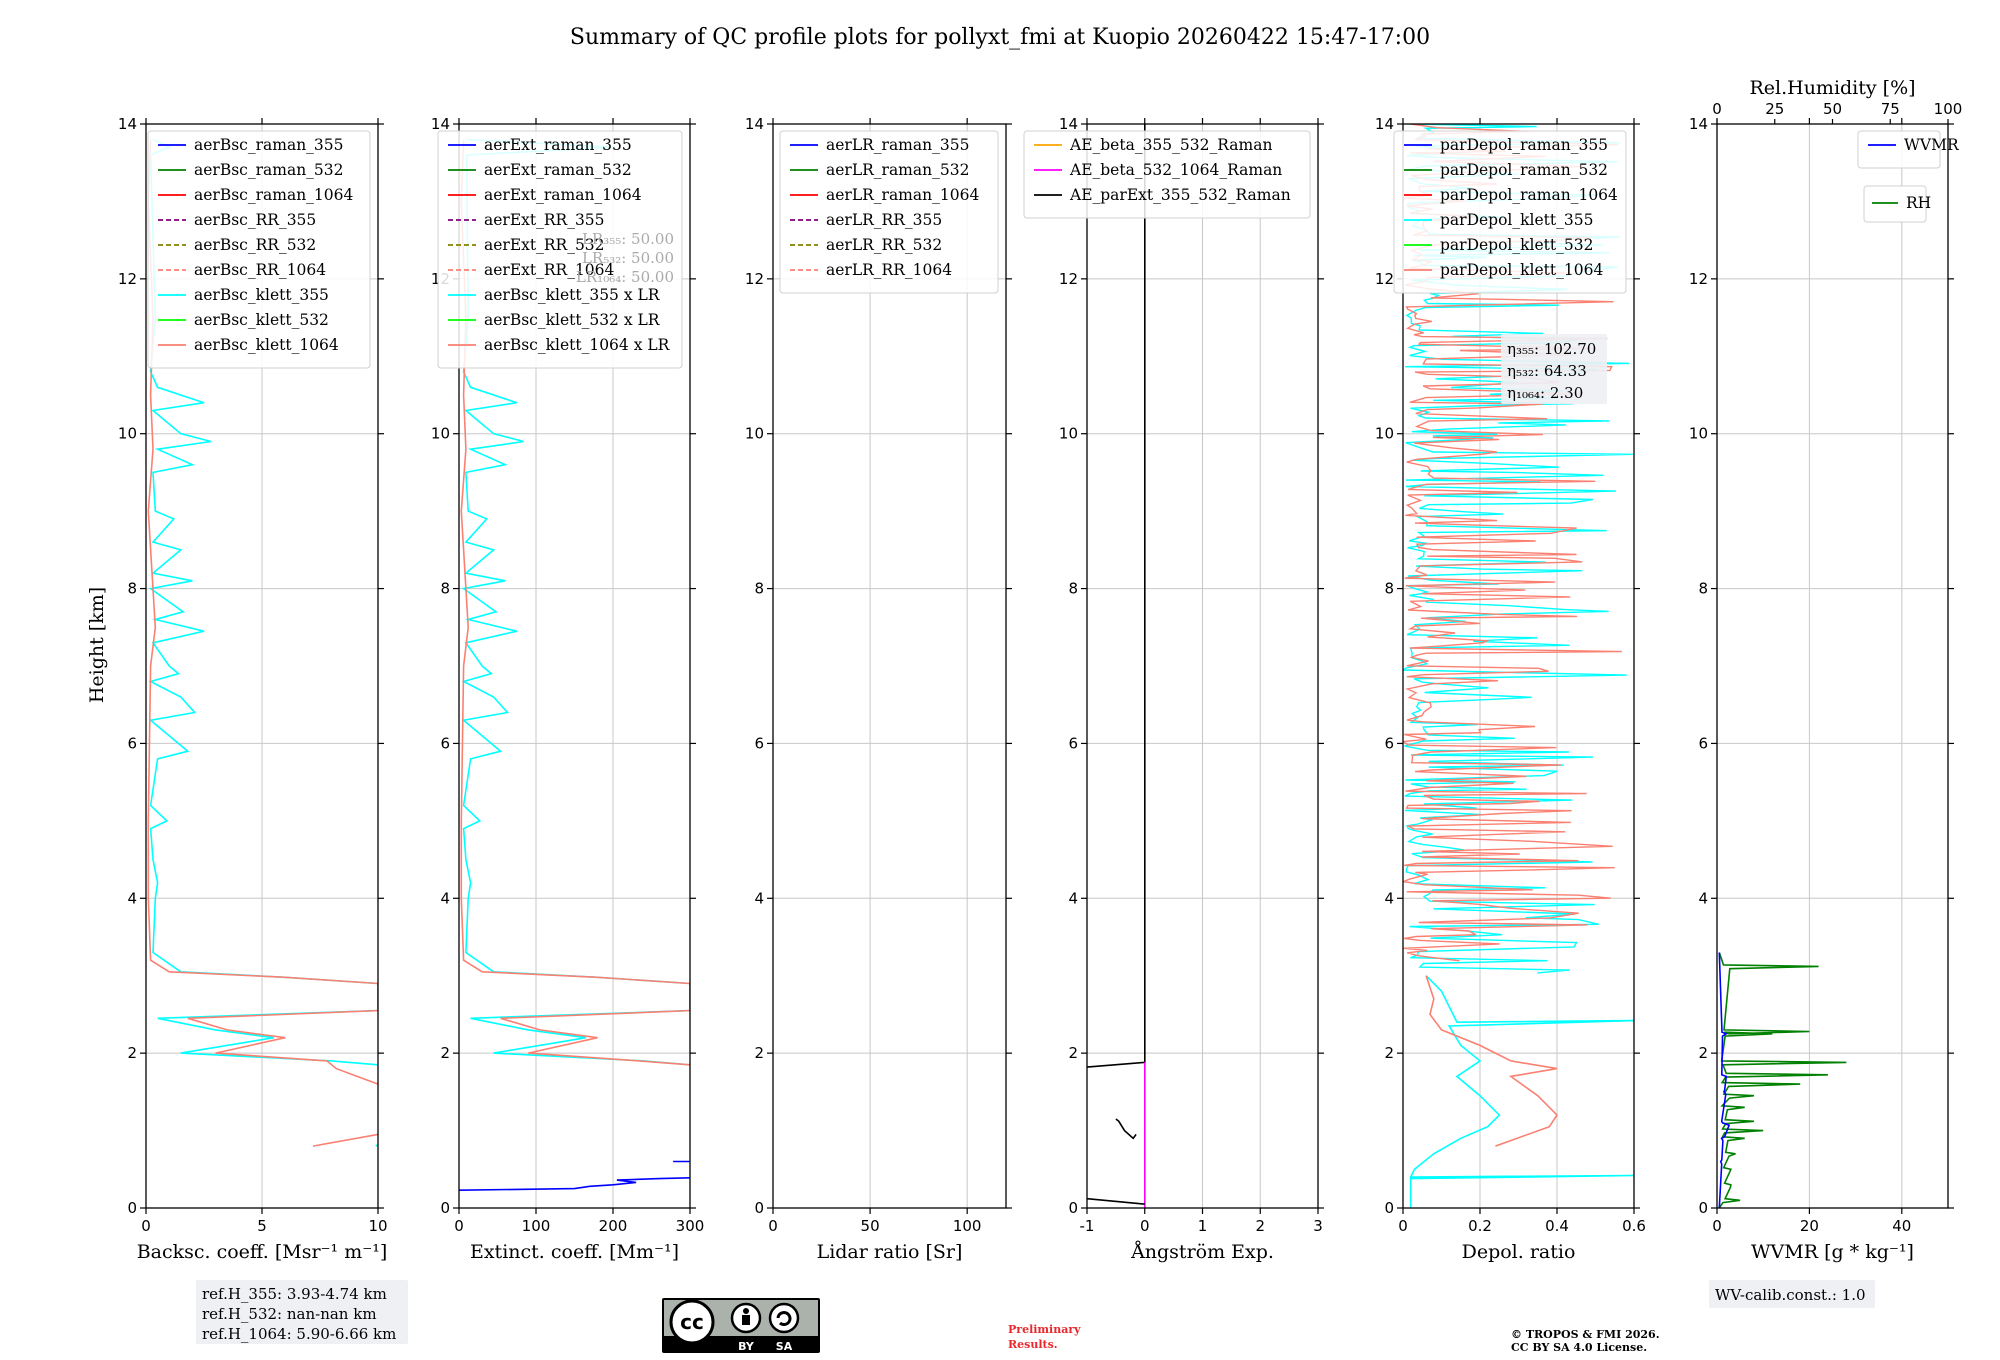 The image size is (2000, 1360). What do you see at coordinates (741, 1325) in the screenshot?
I see `cc-license-badge: cc BY SA` at bounding box center [741, 1325].